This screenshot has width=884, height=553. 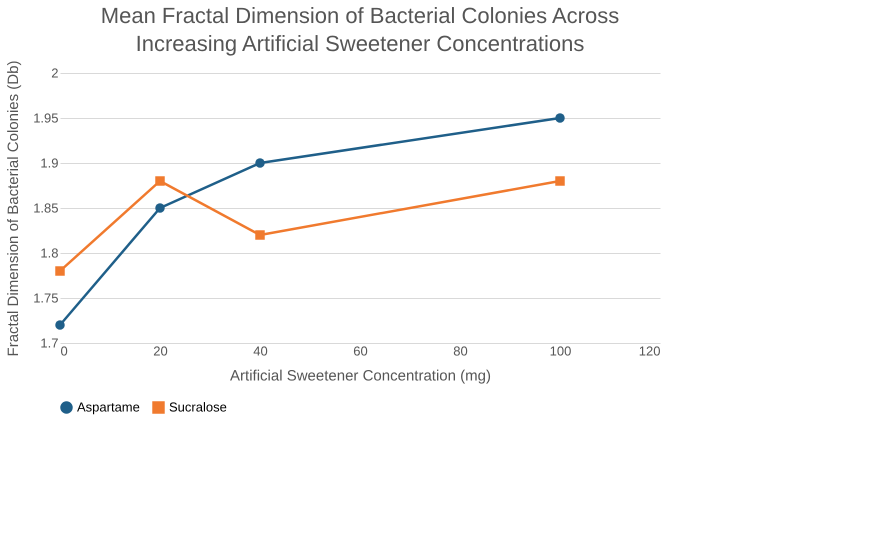 I want to click on y-tick-label: 1.85, so click(x=45, y=208).